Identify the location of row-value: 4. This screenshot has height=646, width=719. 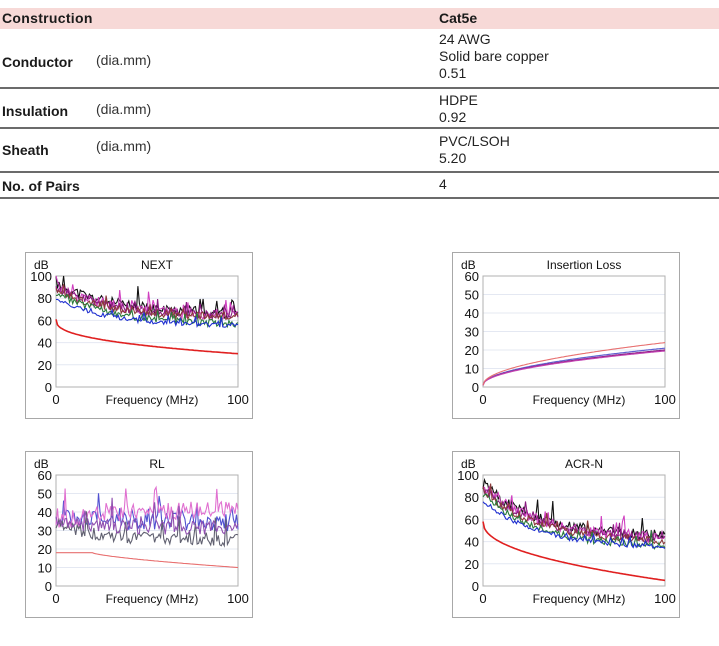
(443, 184).